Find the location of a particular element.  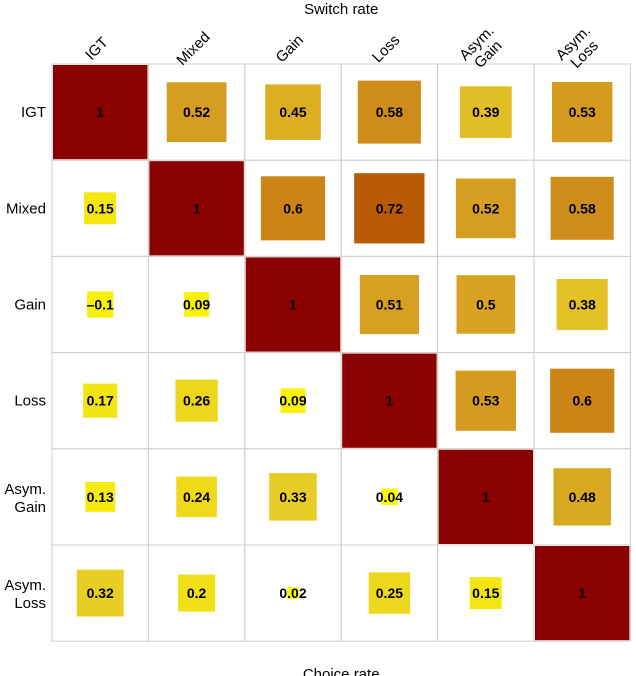

heatmap-cell-r2-c4 is located at coordinates (389, 208).